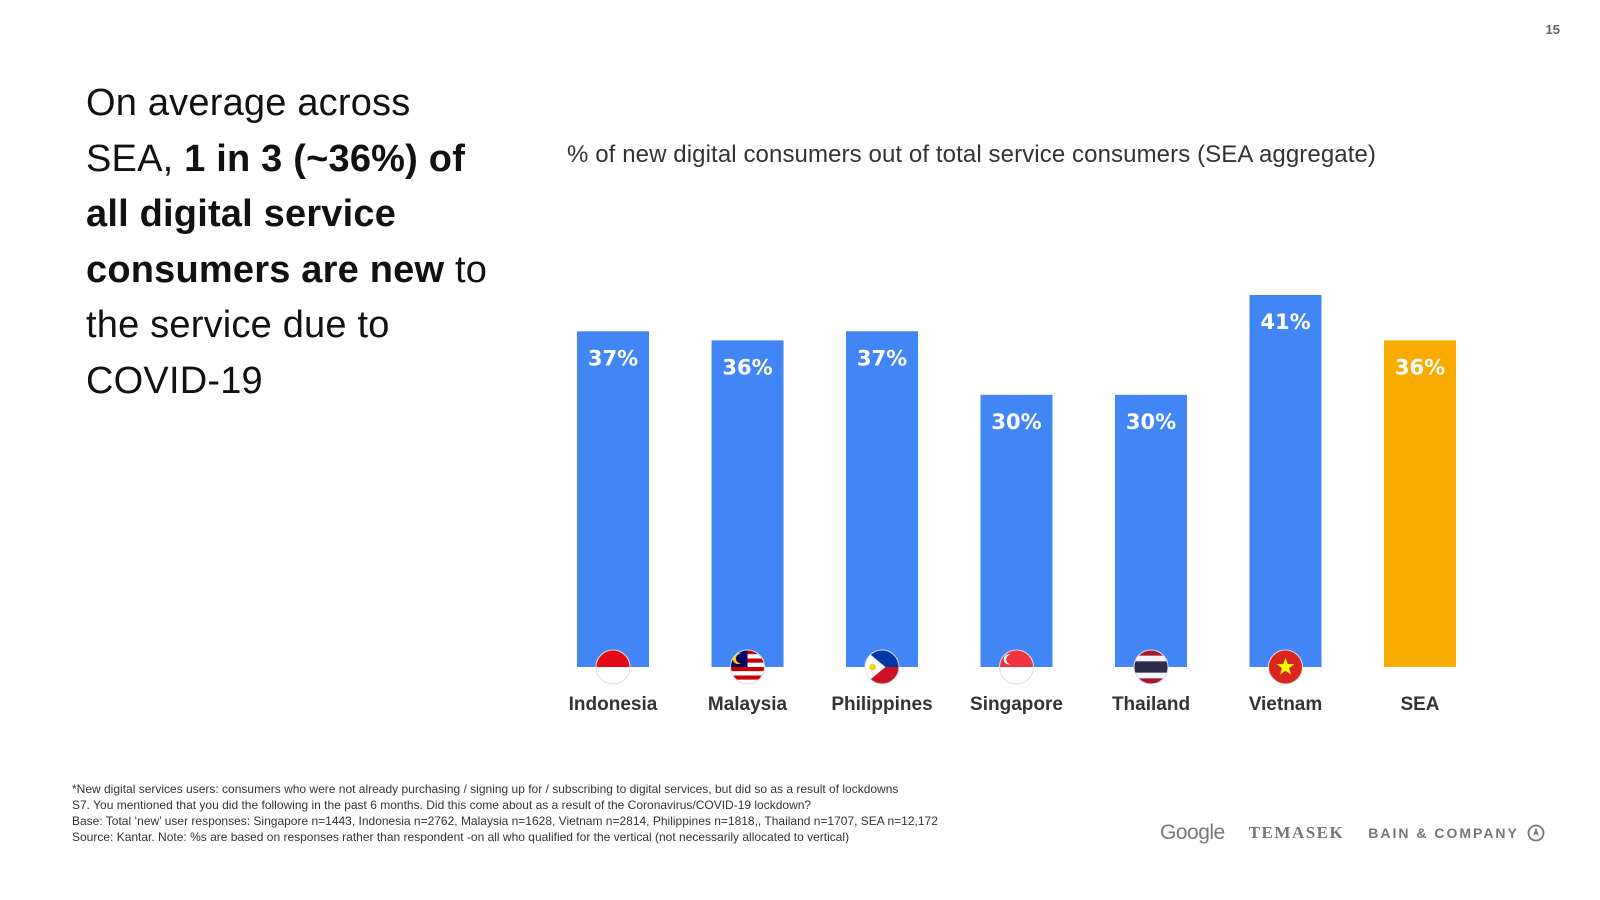 Image resolution: width=1600 pixels, height=900 pixels. I want to click on bar-malaysia, so click(747, 503).